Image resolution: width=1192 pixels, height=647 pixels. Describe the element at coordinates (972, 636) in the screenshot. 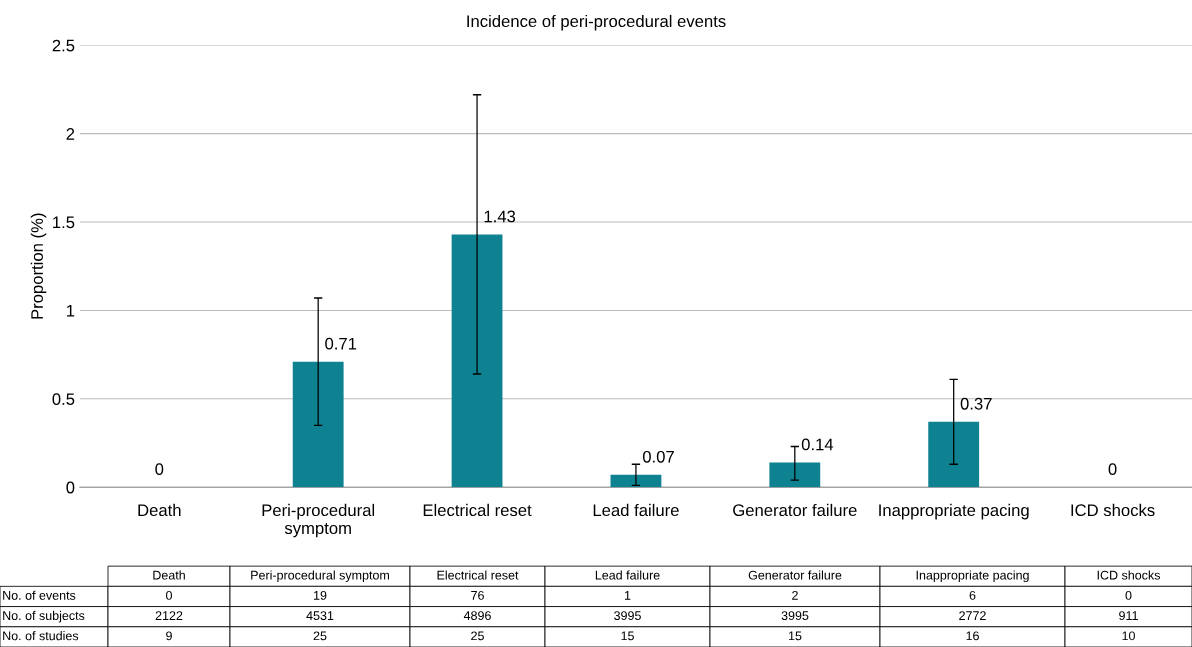

I see `text: 16` at that location.